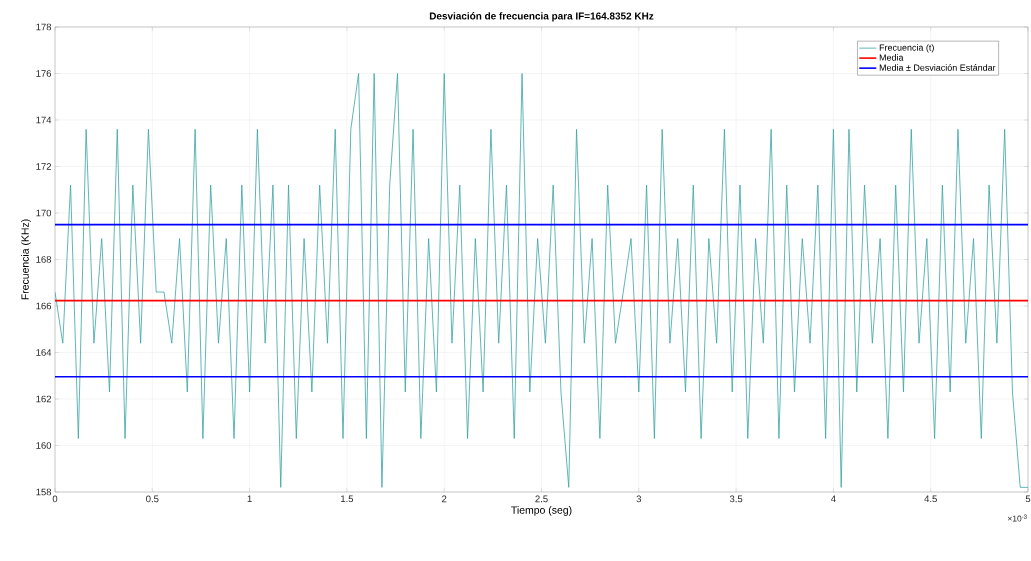 This screenshot has height=561, width=1031. Describe the element at coordinates (639, 499) in the screenshot. I see `x-tick-label: 3` at that location.